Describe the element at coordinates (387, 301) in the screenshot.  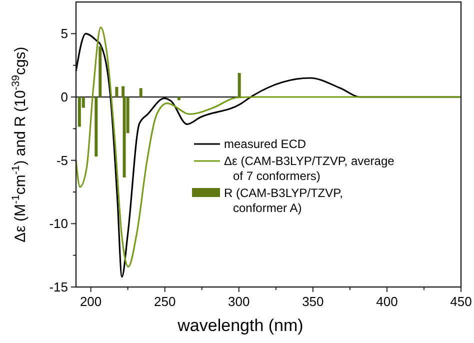
I see `x-tick-label: 400` at that location.